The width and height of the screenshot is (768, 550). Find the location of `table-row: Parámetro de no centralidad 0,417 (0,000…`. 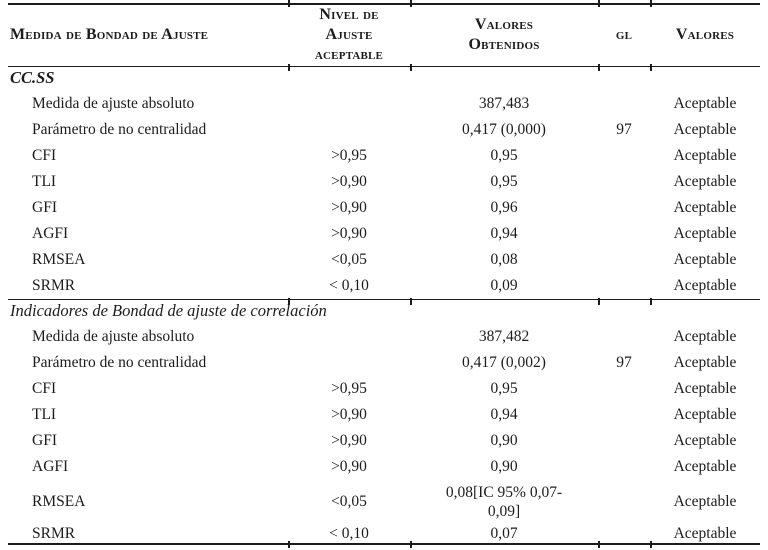

table-row: Parámetro de no centralidad 0,417 (0,000… is located at coordinates (384, 130).